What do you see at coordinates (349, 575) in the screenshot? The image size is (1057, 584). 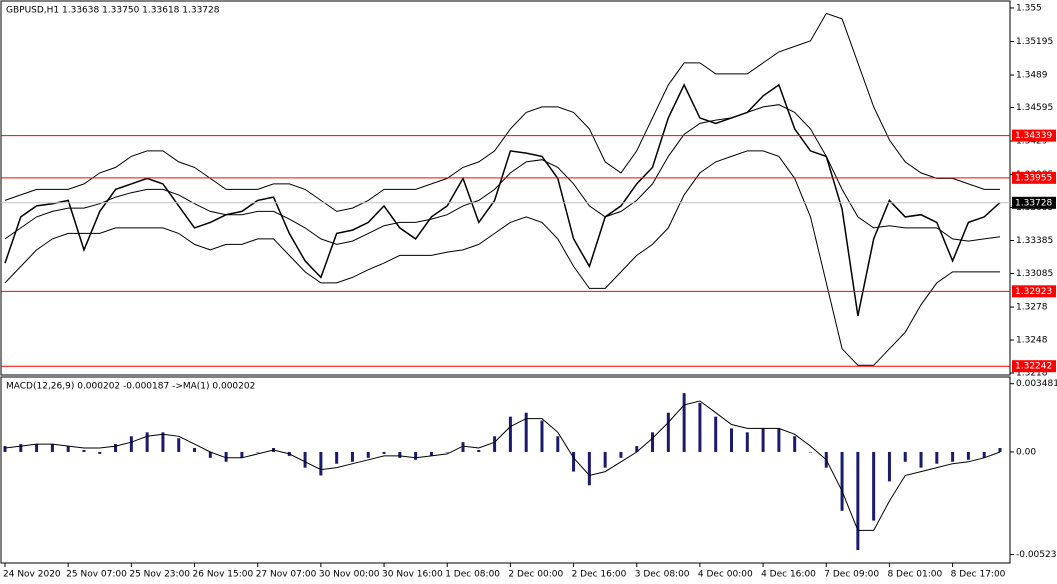 I see `x-tick-label: 30 Nov 00:00` at bounding box center [349, 575].